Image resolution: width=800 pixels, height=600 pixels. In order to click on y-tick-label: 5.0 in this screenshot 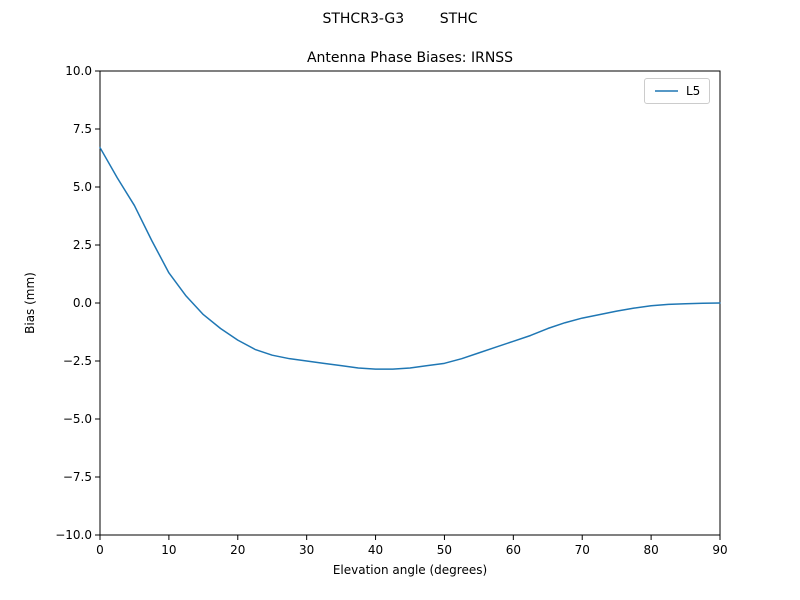, I will do `click(82, 187)`.